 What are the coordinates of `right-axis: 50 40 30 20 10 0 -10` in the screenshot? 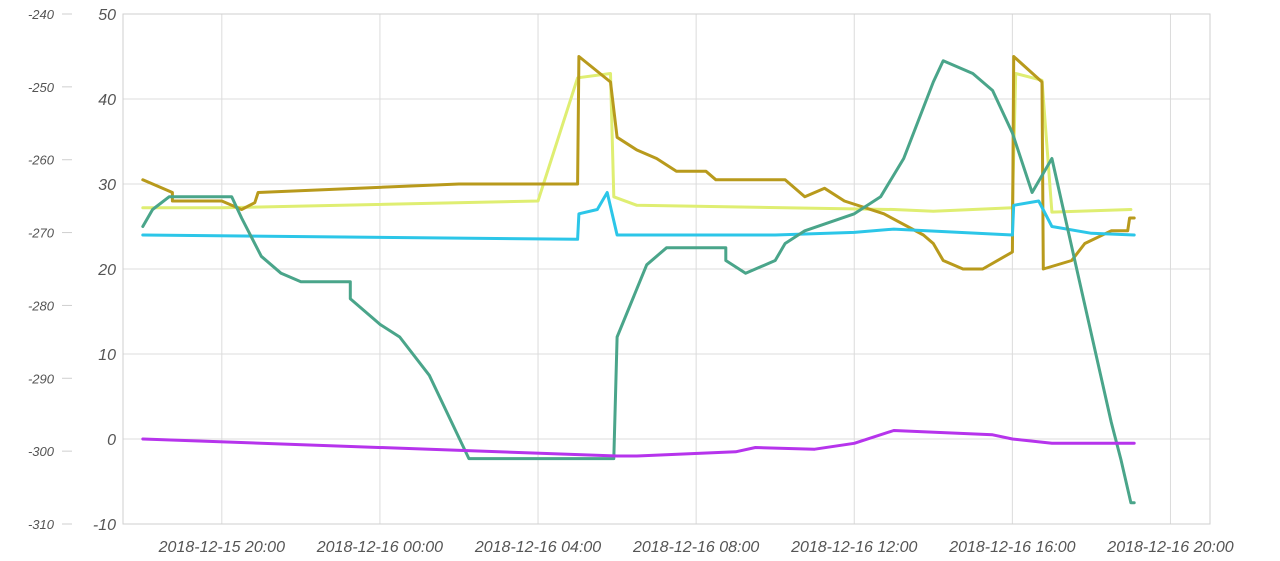 It's located at (104, 270).